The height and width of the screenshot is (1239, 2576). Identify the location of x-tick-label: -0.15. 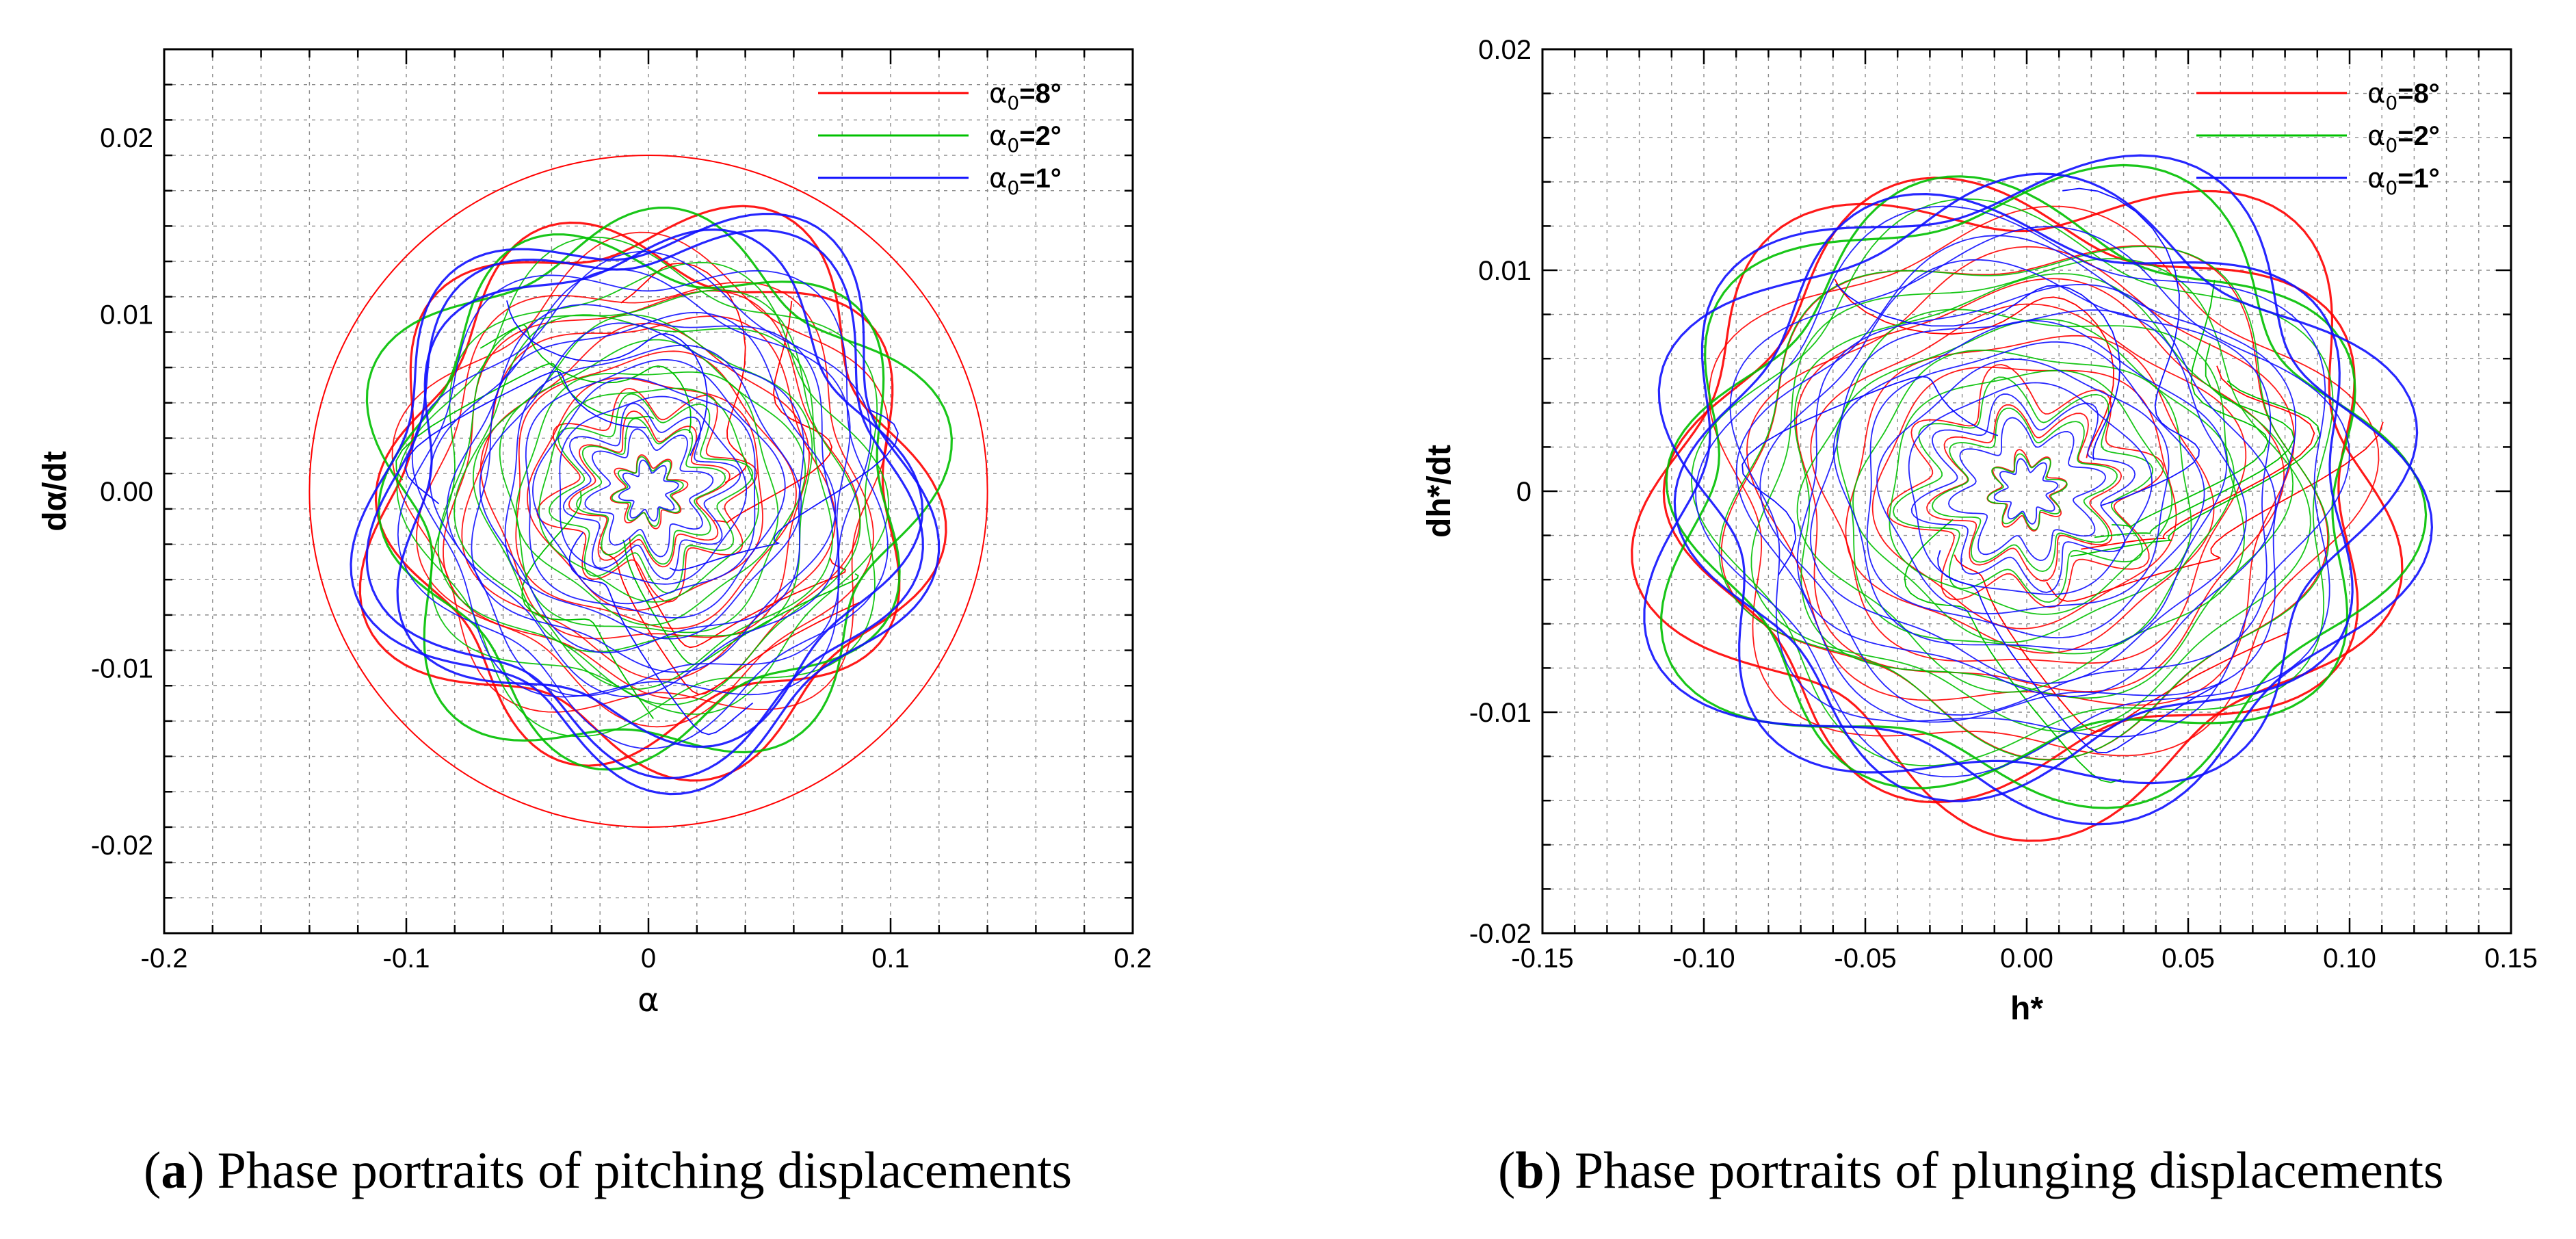
(1542, 958).